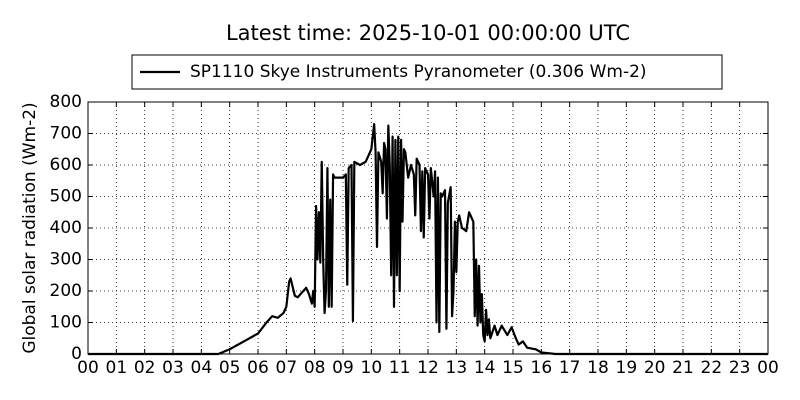 The height and width of the screenshot is (400, 800). What do you see at coordinates (258, 368) in the screenshot?
I see `x-tick-label: 06` at bounding box center [258, 368].